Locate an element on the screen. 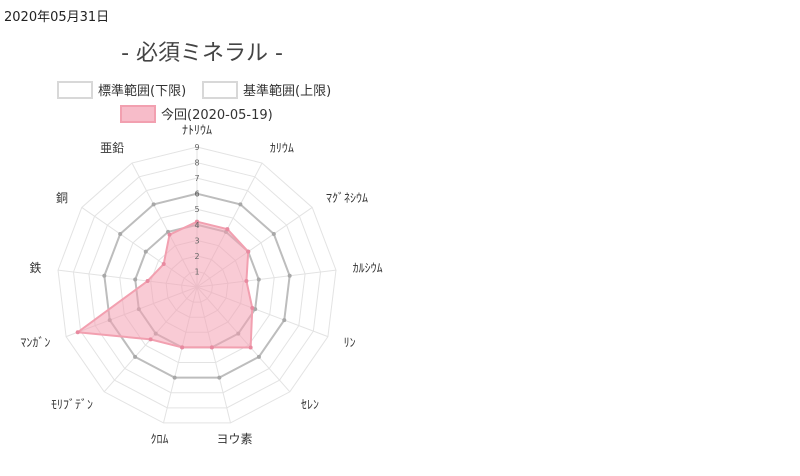  tick-label: 6 is located at coordinates (196, 194).